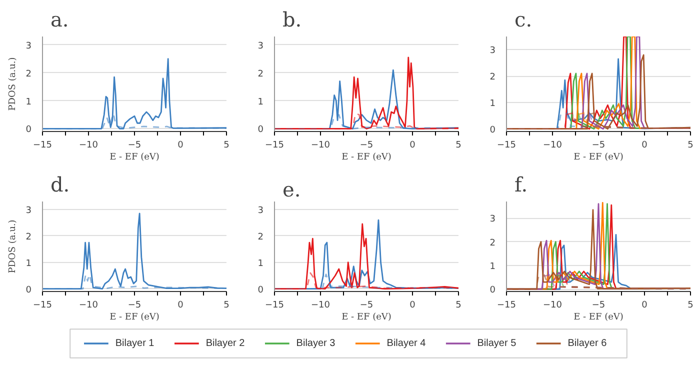  What do you see at coordinates (521, 184) in the screenshot?
I see `chart-title: f.` at bounding box center [521, 184].